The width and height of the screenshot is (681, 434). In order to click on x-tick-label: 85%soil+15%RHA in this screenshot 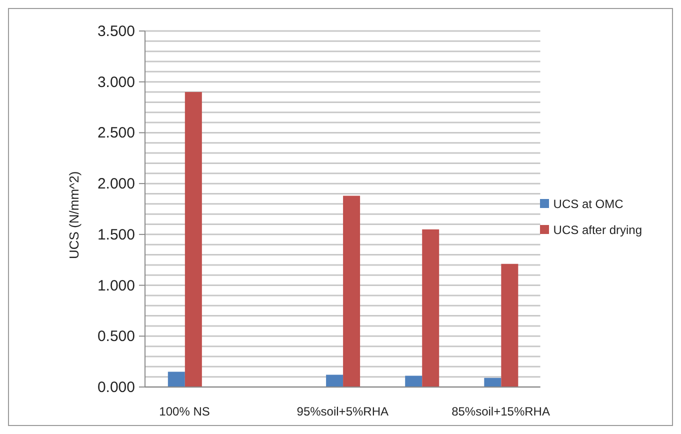, I will do `click(501, 411)`.